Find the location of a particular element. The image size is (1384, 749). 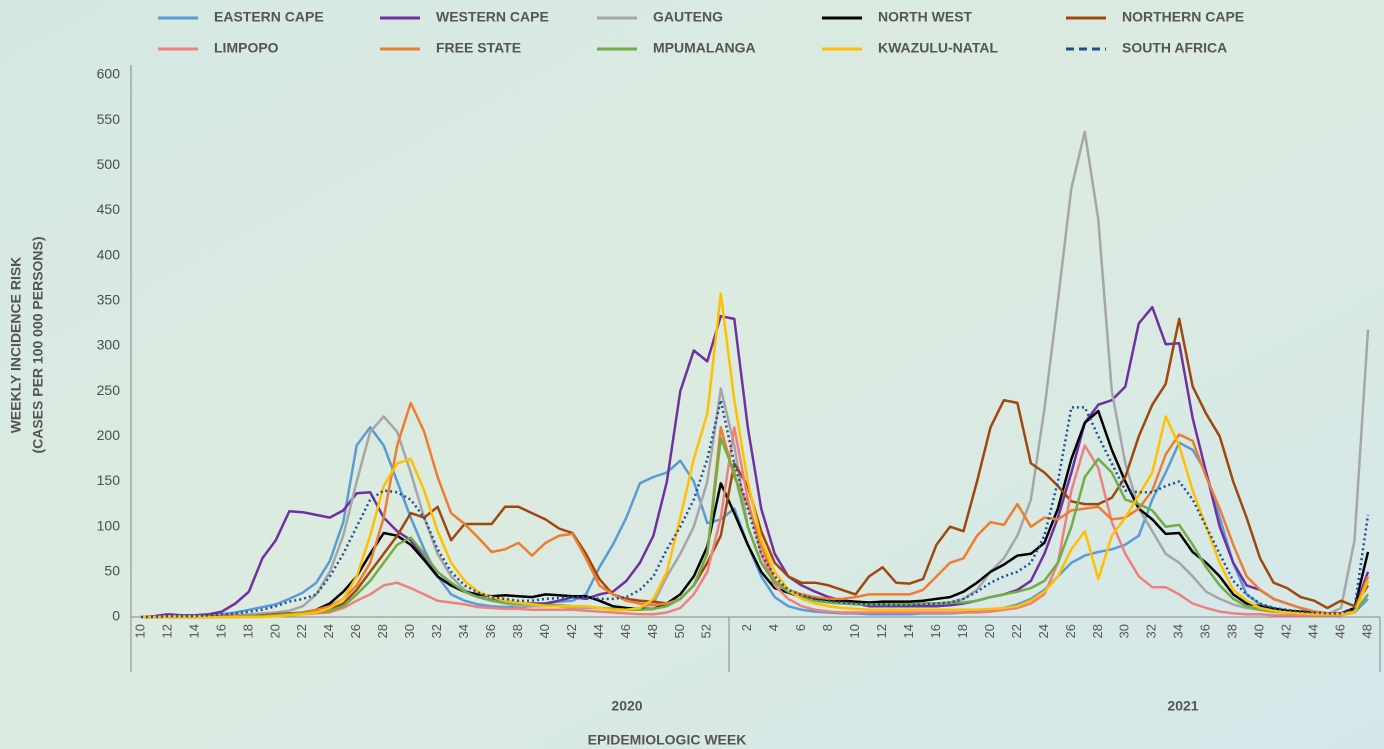

legend-label: SOUTH AFRICA is located at coordinates (1174, 48).